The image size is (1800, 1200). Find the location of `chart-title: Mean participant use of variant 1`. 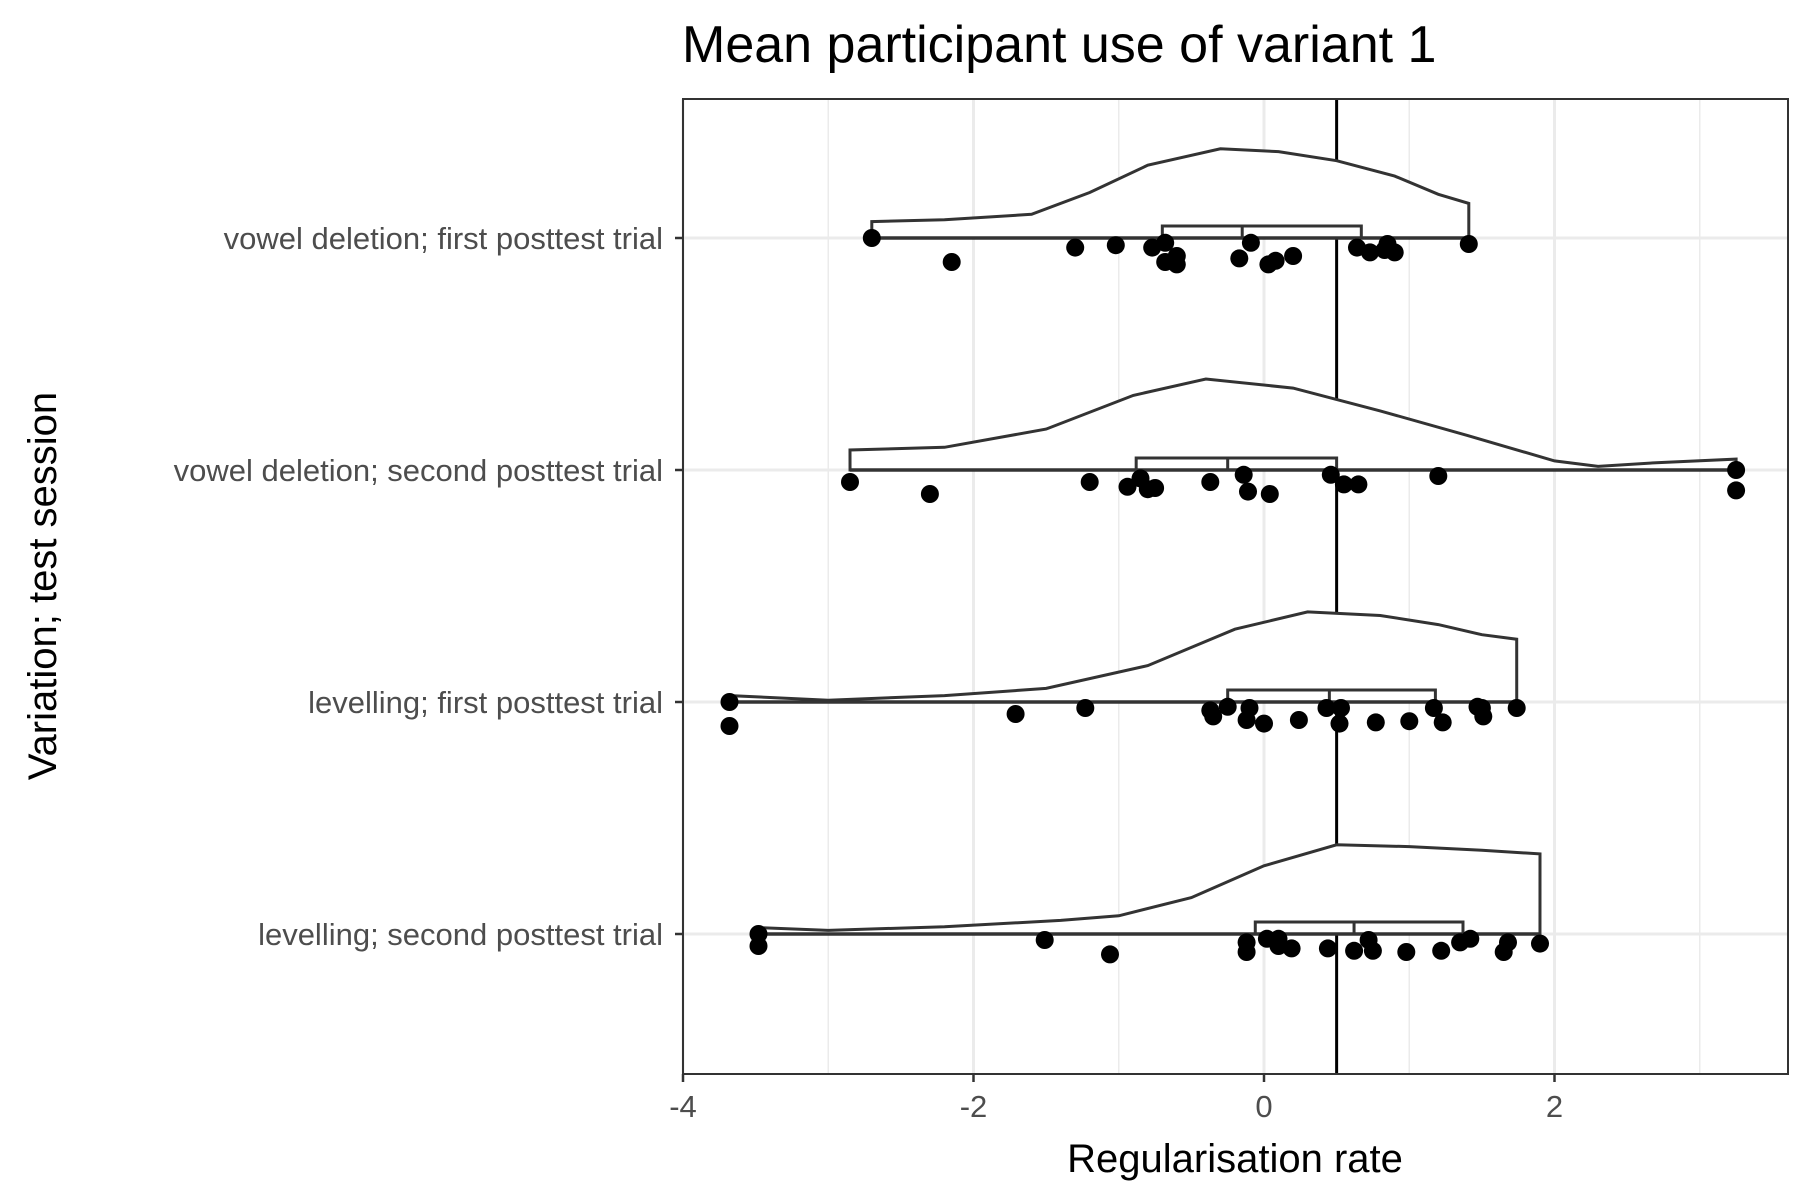

chart-title: Mean participant use of variant 1 is located at coordinates (1059, 45).